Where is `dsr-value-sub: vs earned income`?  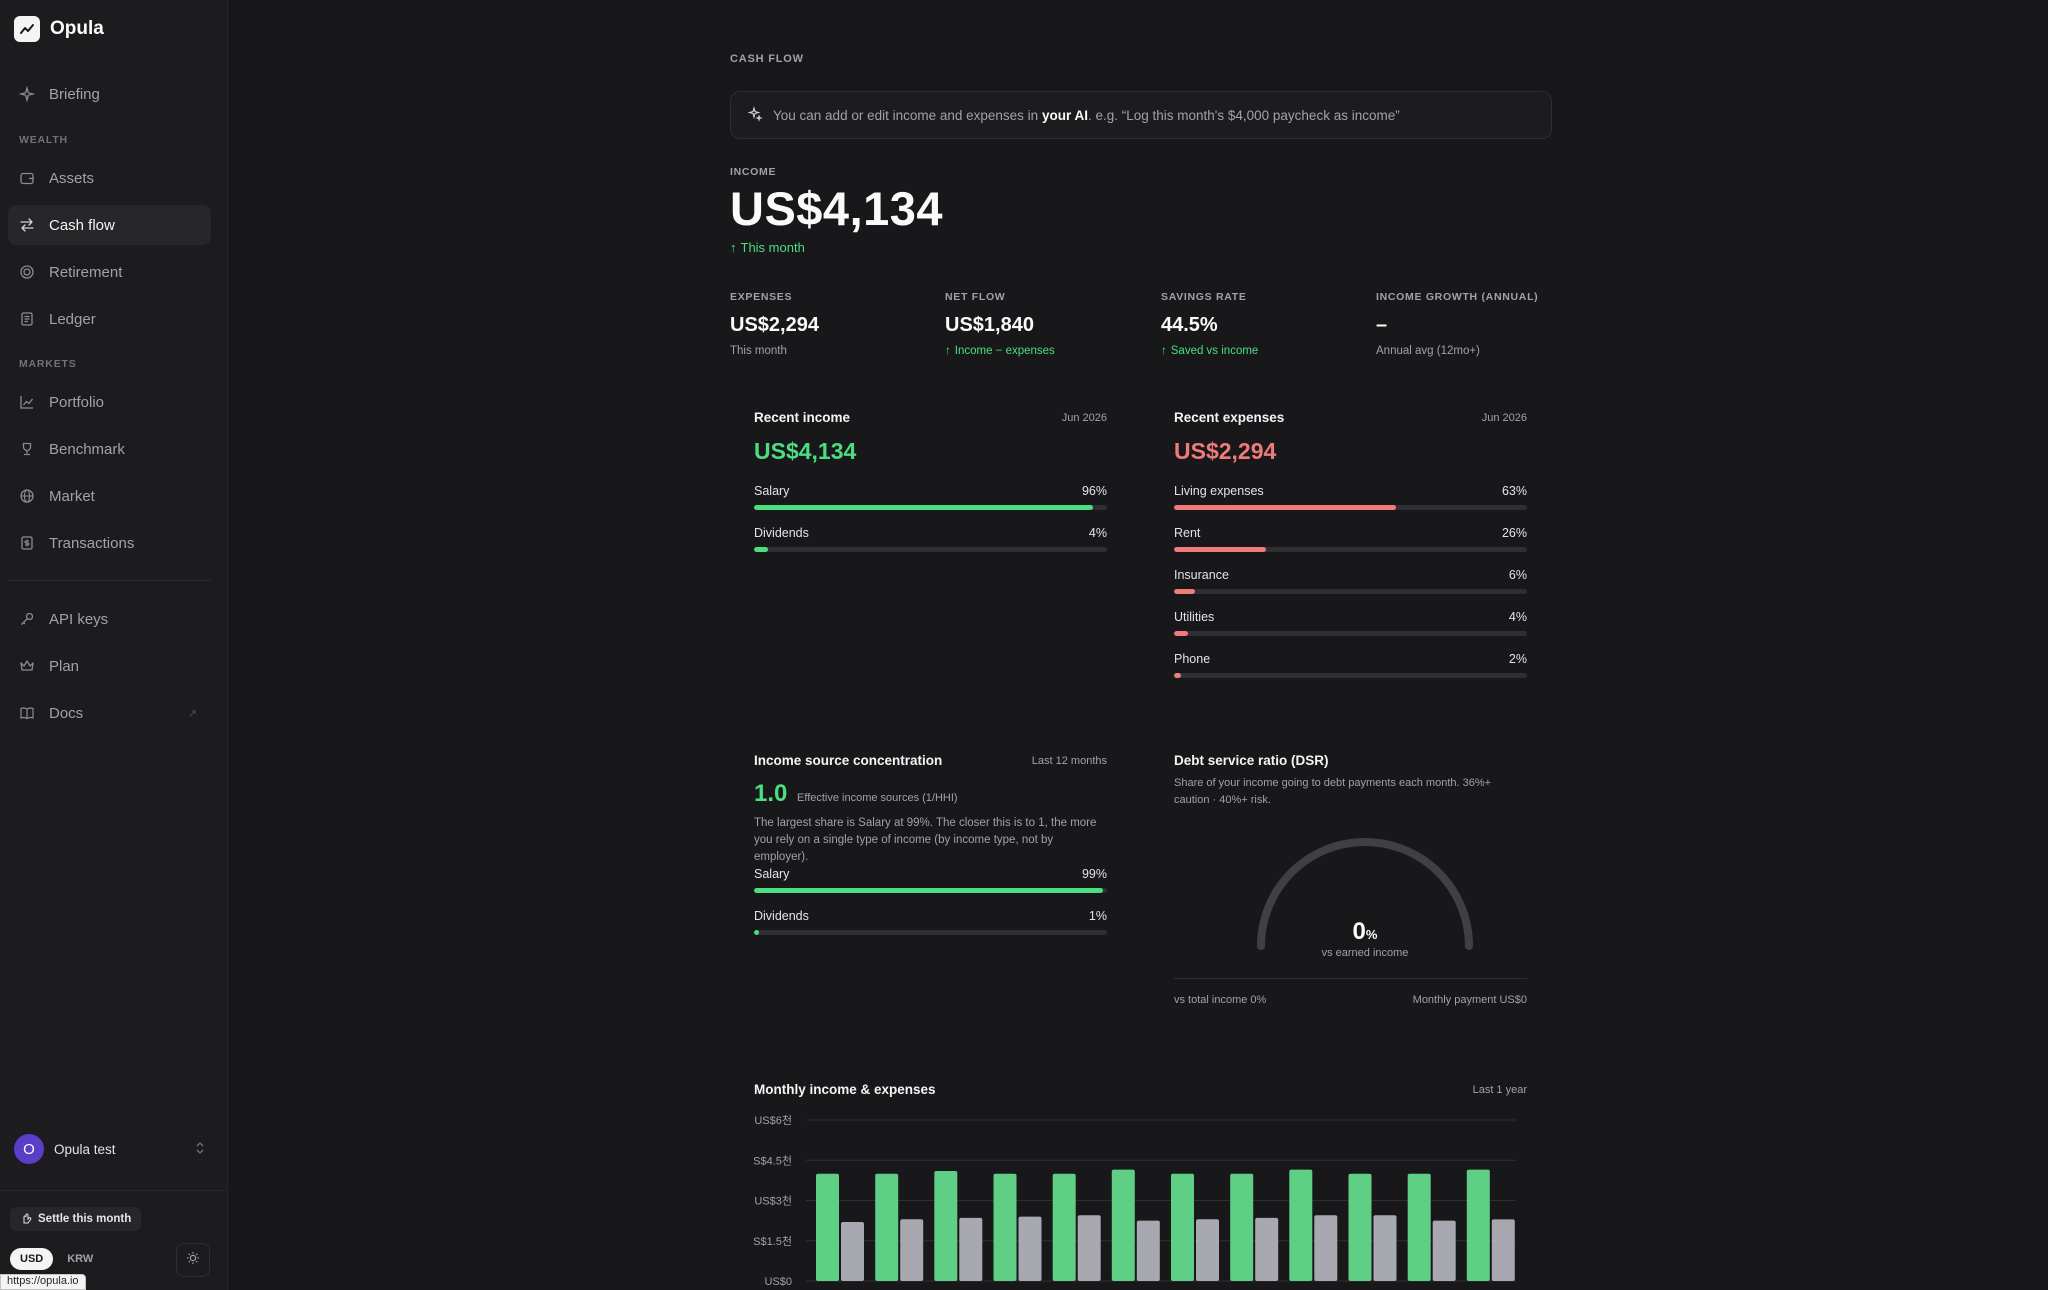
dsr-value-sub: vs earned income is located at coordinates (1365, 953).